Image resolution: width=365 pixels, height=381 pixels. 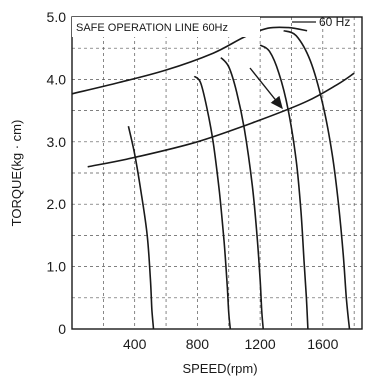 I want to click on x-tick-label: 400, so click(x=135, y=344).